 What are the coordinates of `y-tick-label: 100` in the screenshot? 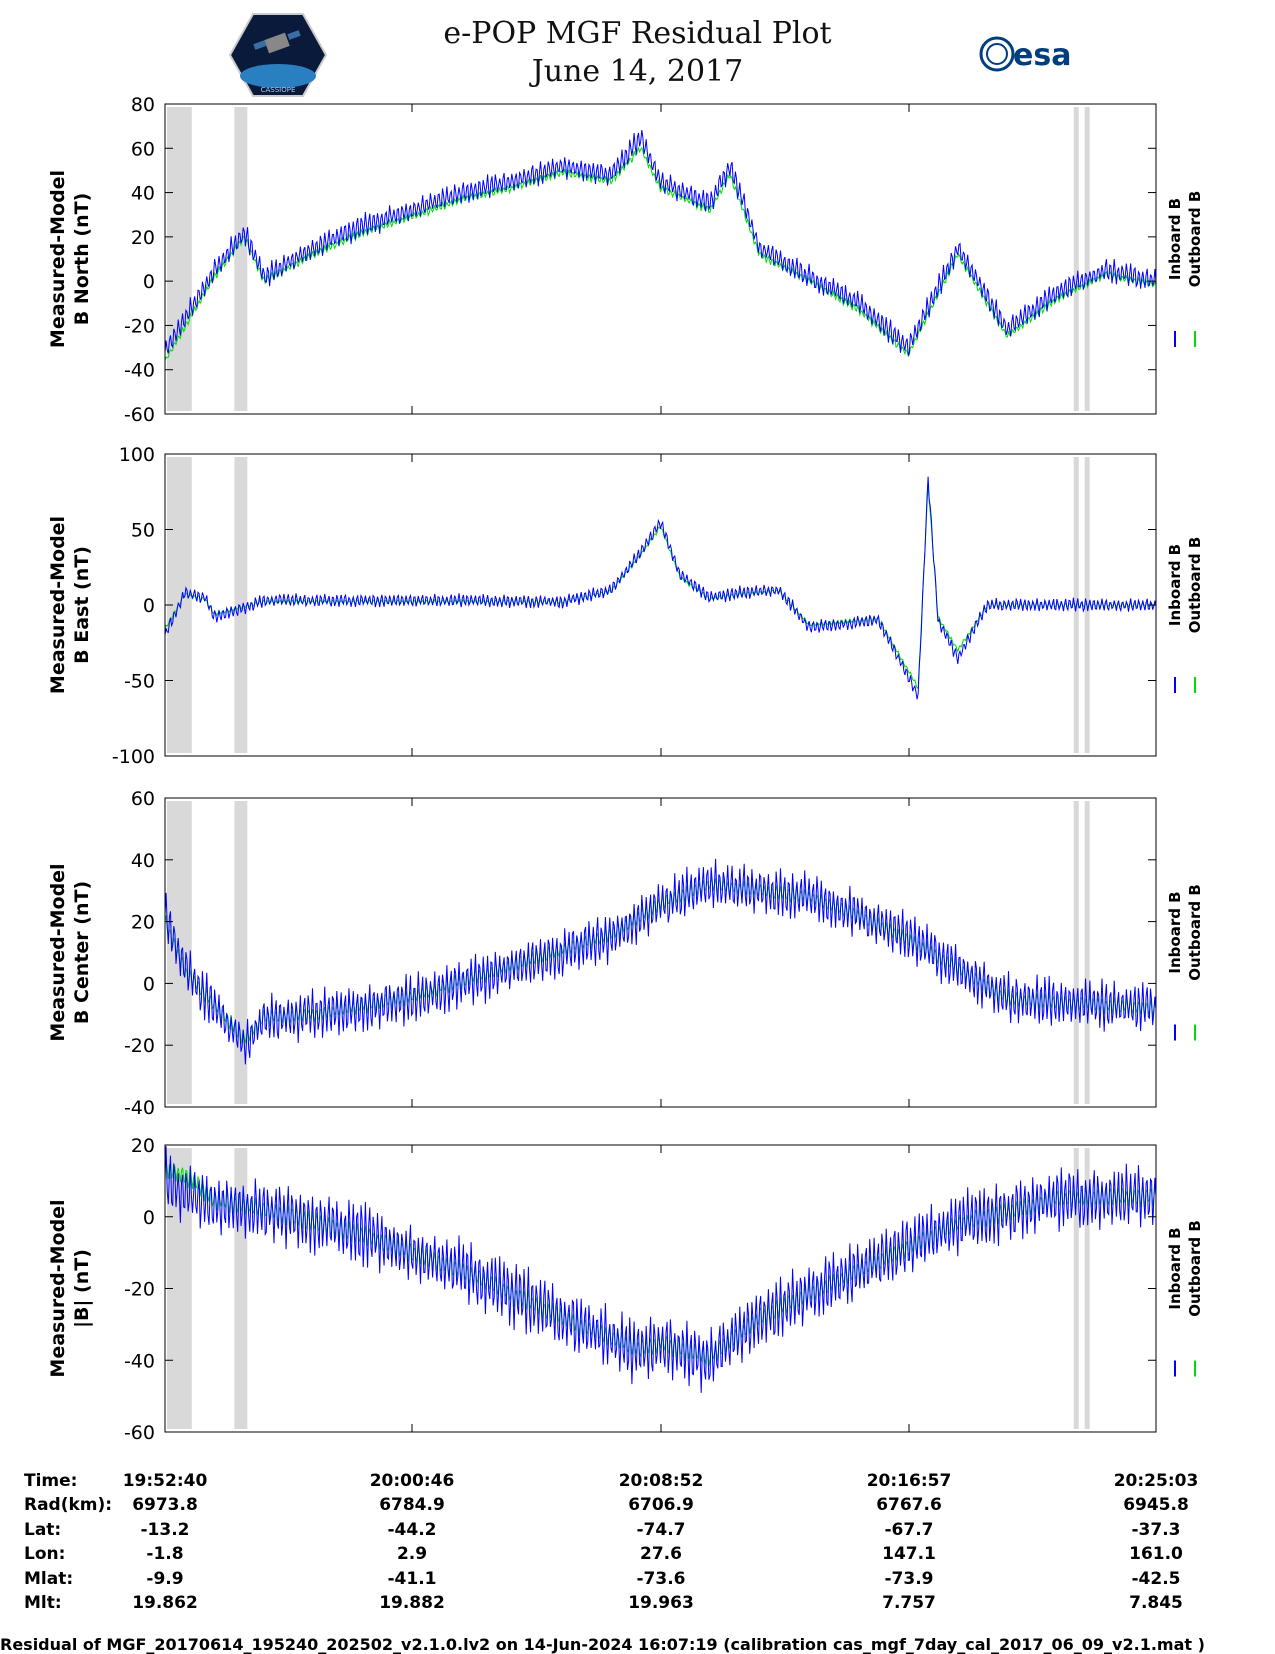 It's located at (137, 455).